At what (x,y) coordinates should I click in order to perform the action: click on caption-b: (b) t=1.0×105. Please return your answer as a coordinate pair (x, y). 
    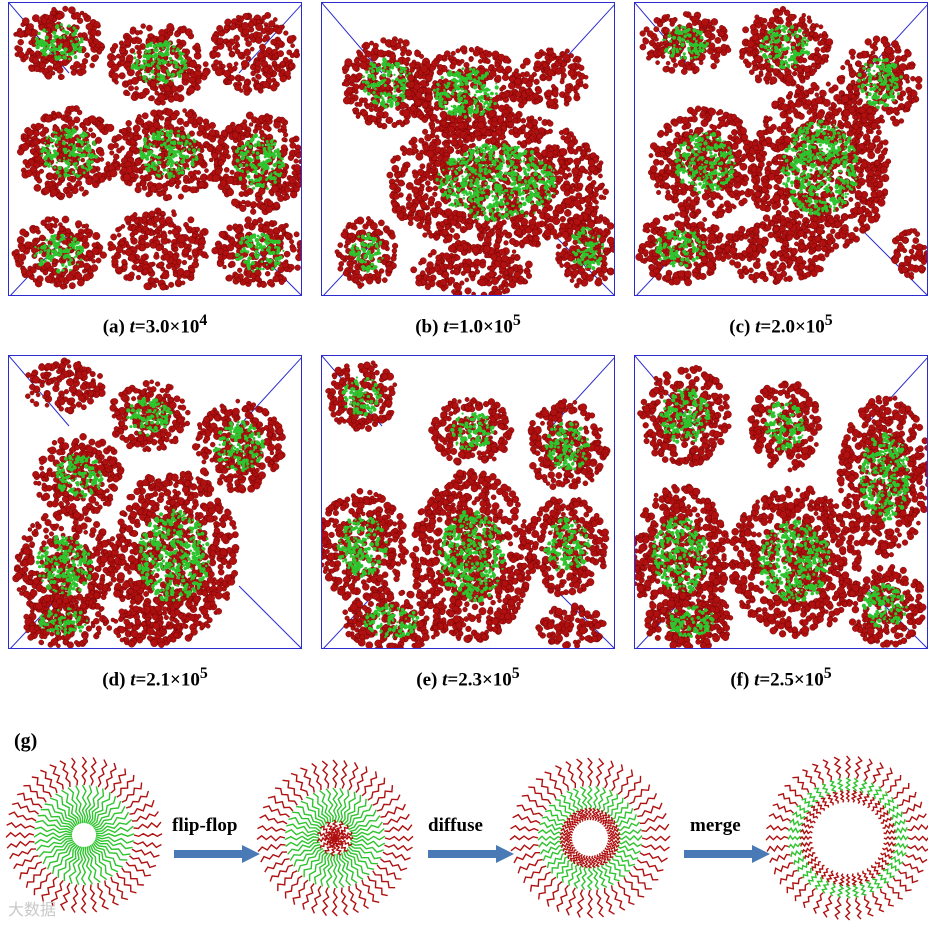
    Looking at the image, I should click on (468, 325).